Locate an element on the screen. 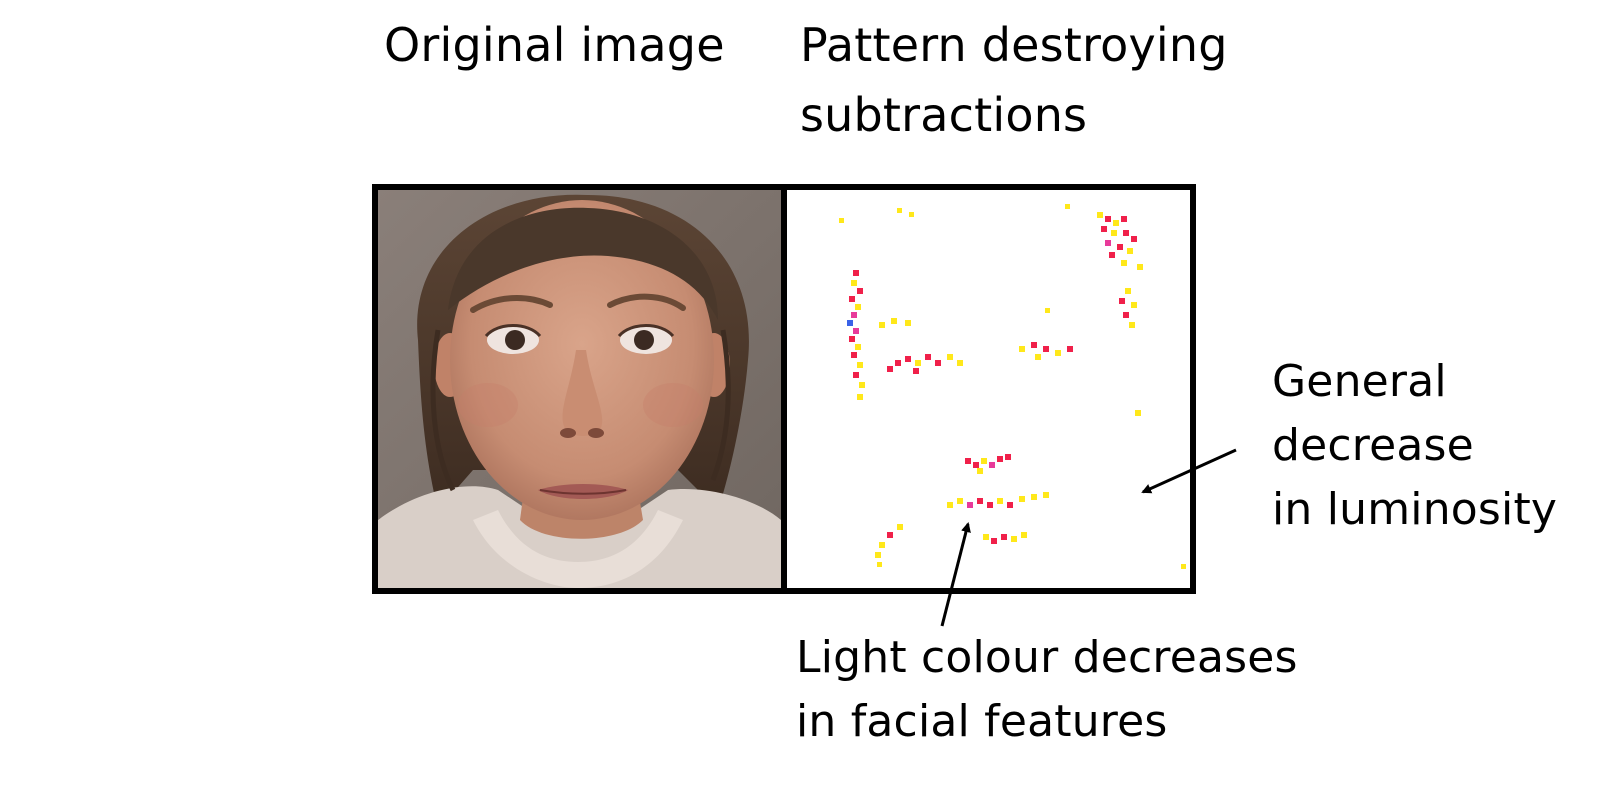  arrow-light-colour-decrease is located at coordinates (955, 574).